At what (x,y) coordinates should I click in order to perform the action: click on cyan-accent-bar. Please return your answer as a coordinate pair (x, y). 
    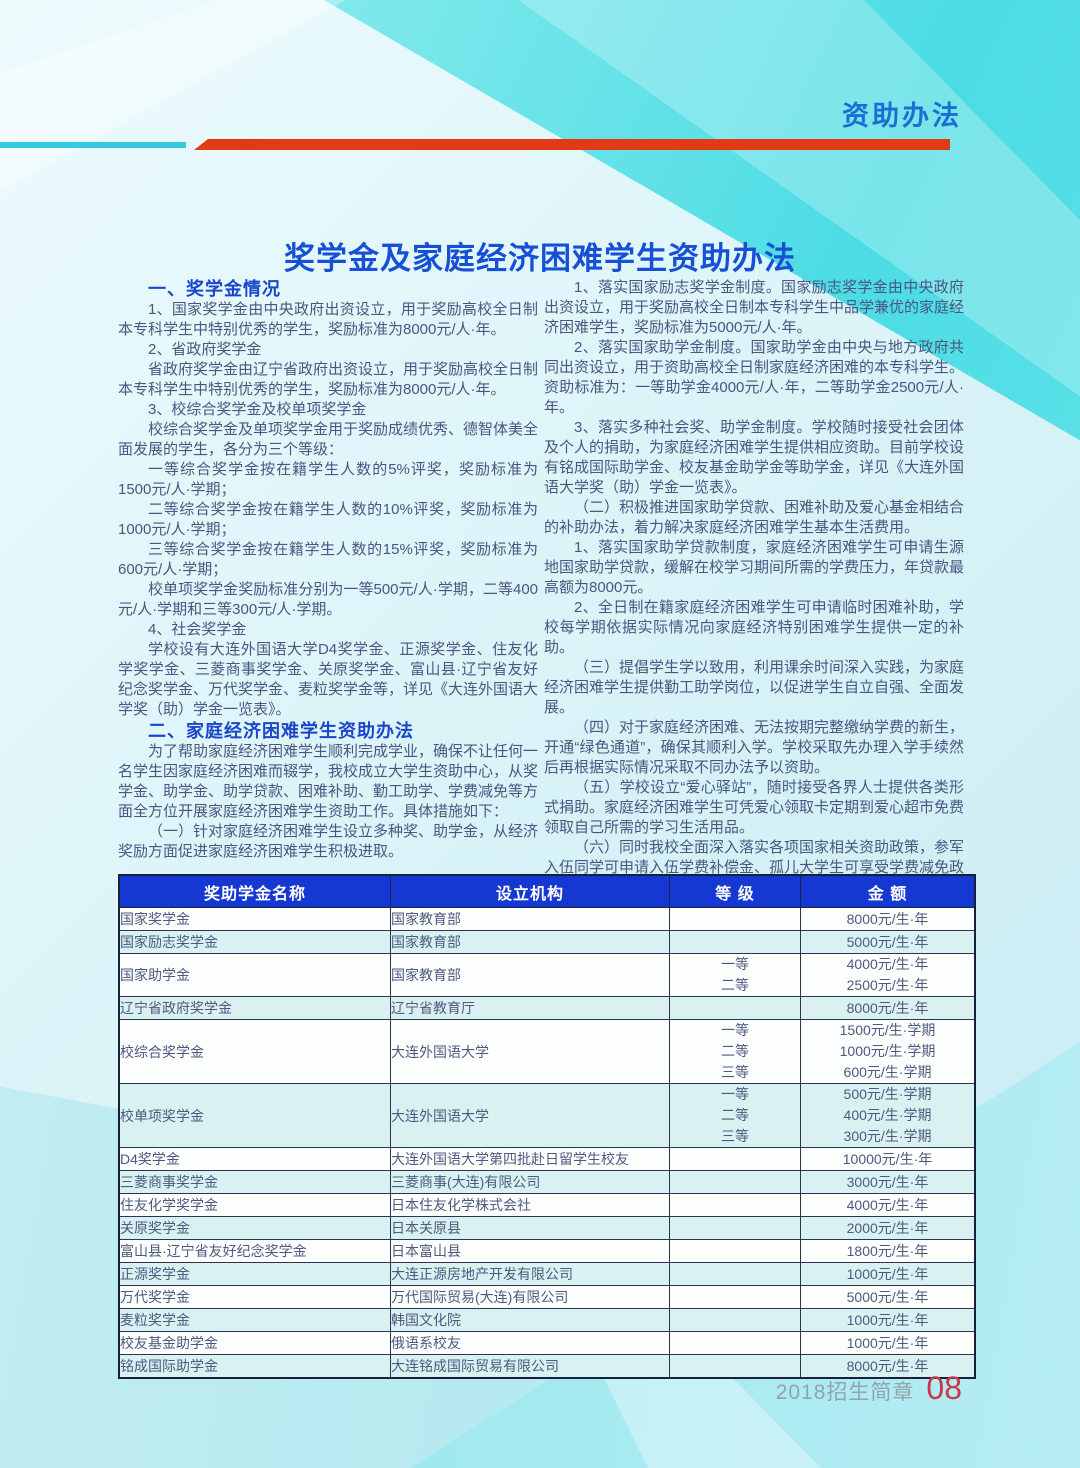
    Looking at the image, I should click on (93, 145).